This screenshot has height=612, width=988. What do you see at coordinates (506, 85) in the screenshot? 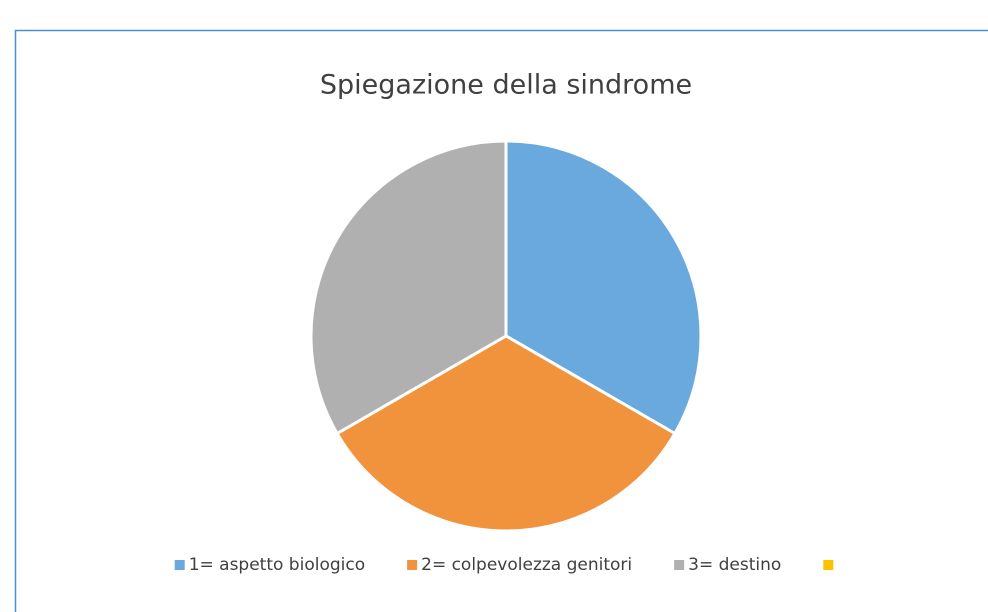
I see `chart-title: Spiegazione della sindrome` at bounding box center [506, 85].